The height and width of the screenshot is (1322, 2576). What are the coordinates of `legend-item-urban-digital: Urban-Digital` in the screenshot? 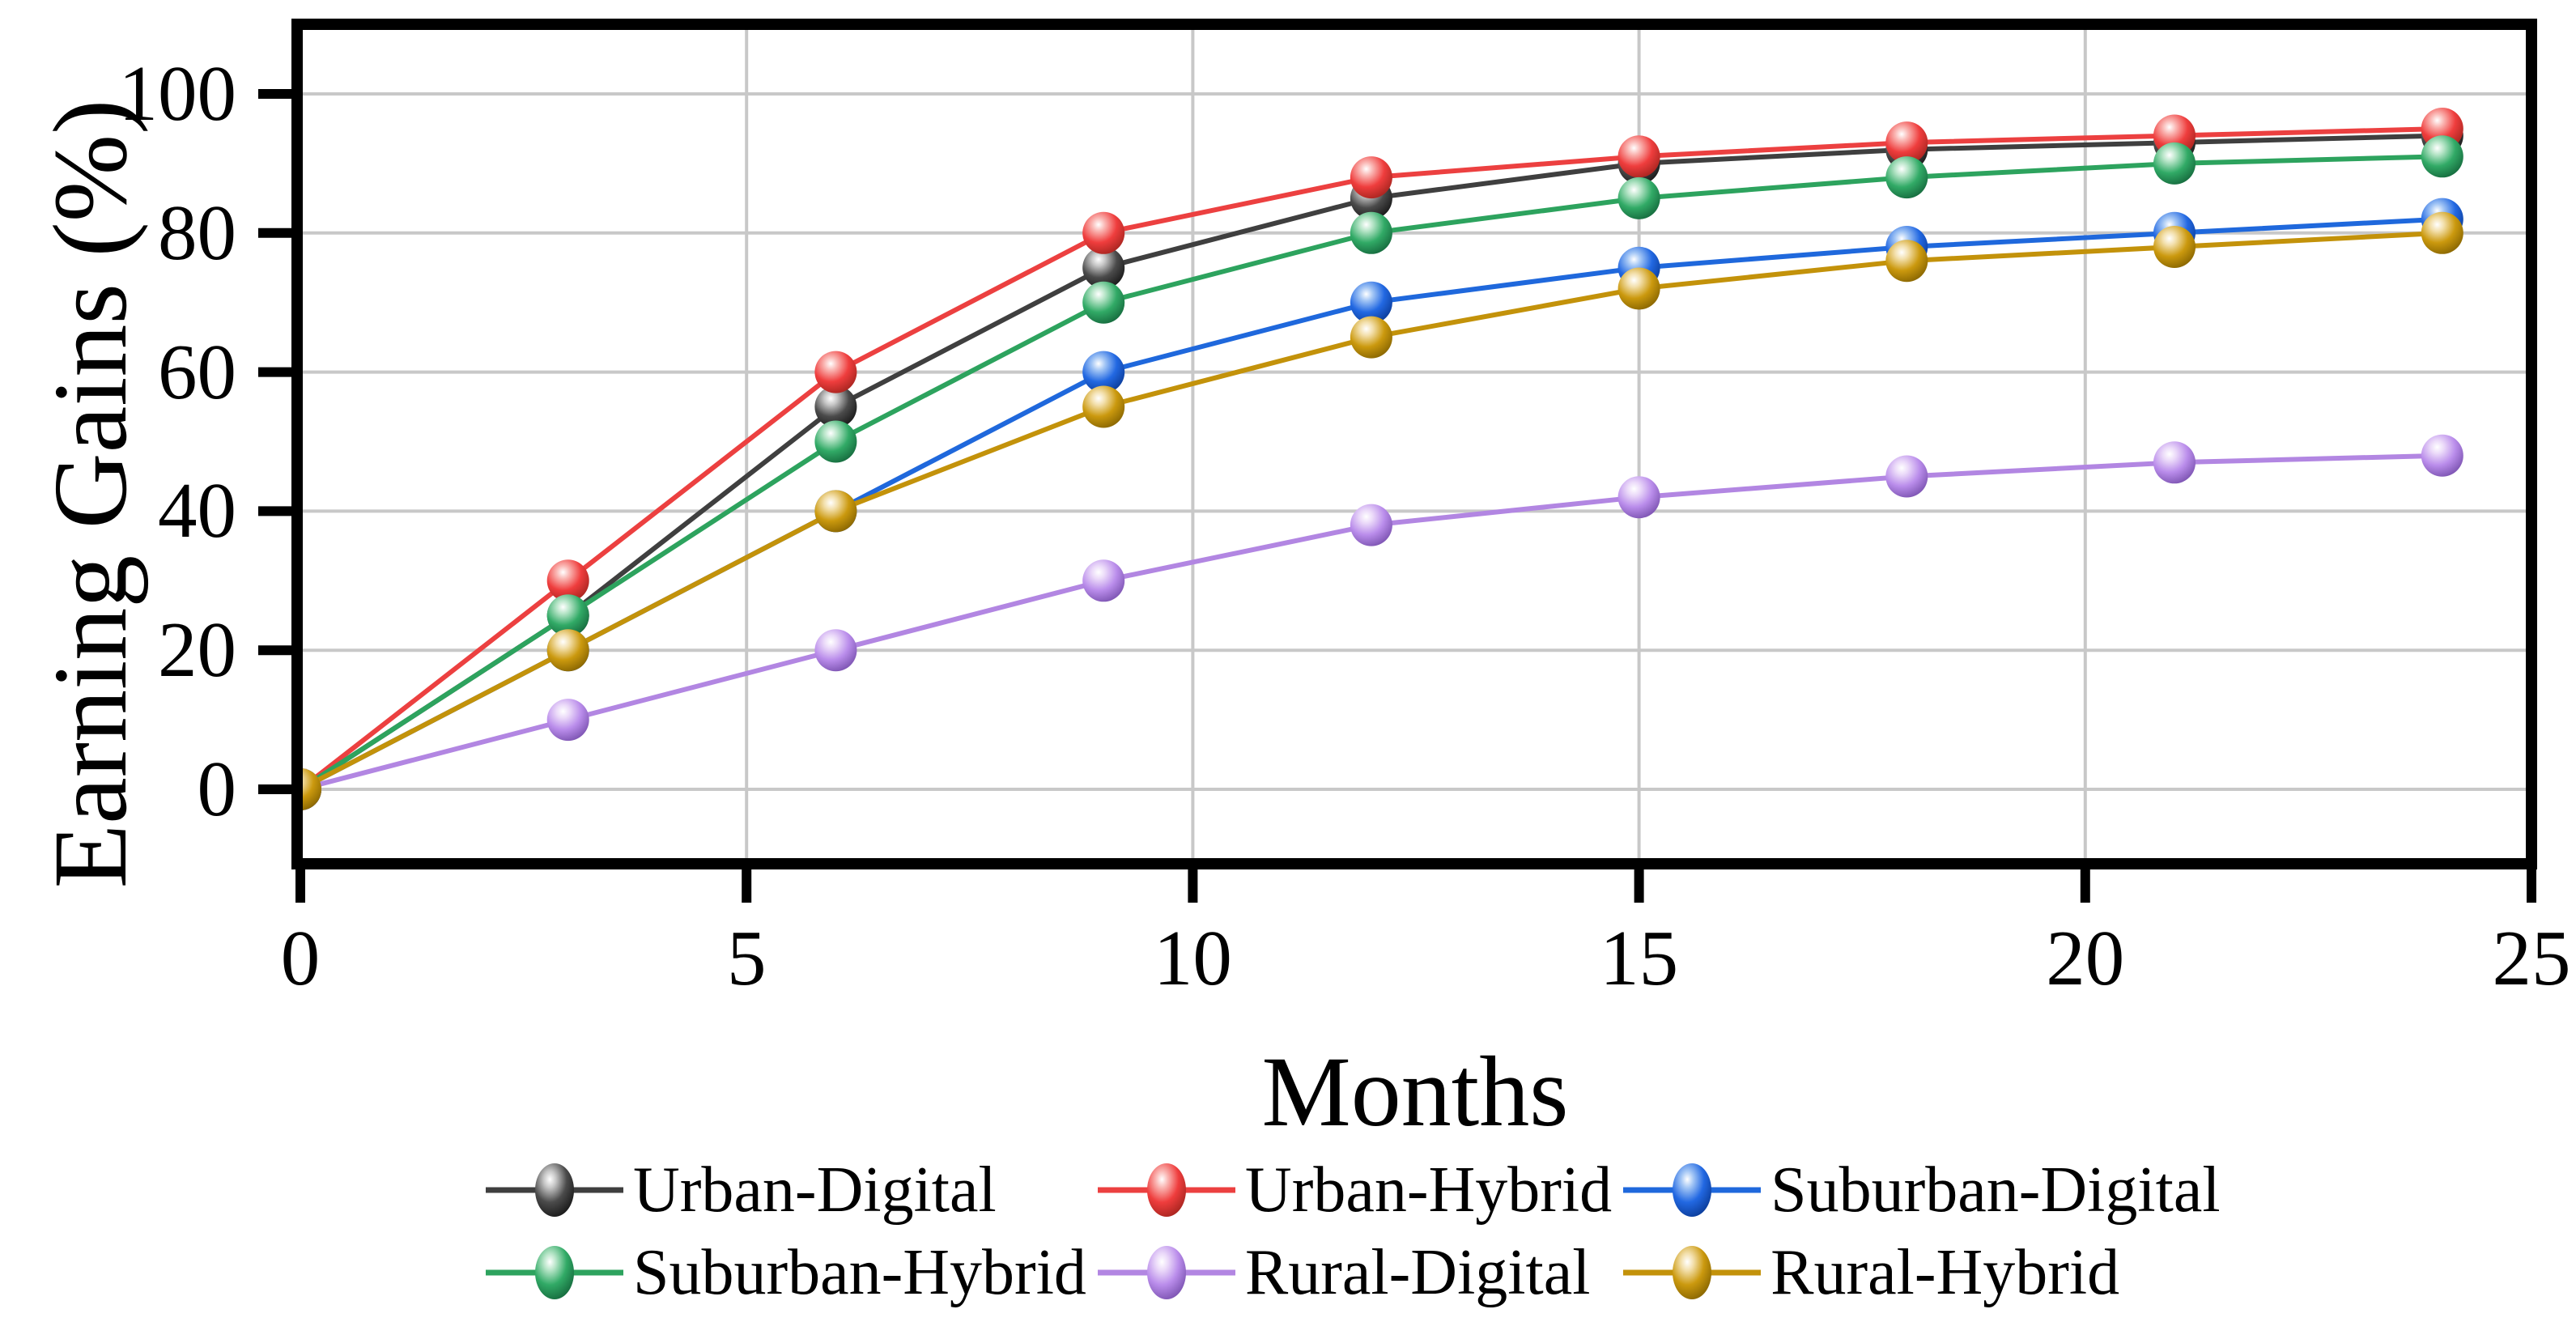 It's located at (786, 1190).